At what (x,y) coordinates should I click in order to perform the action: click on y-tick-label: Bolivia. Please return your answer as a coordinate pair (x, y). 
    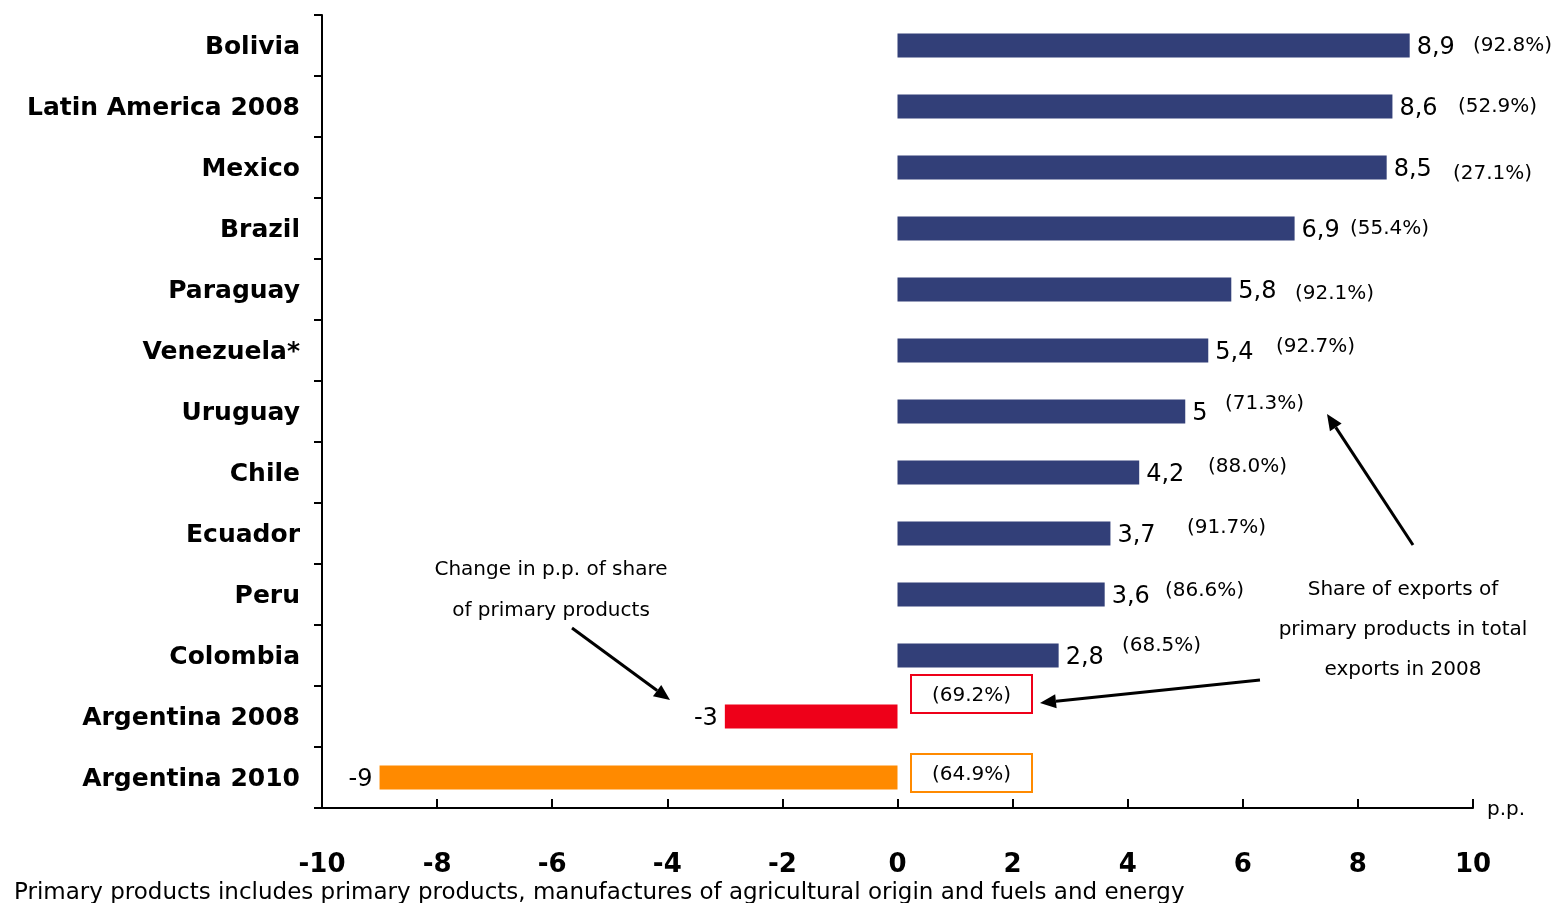
    Looking at the image, I should click on (252, 45).